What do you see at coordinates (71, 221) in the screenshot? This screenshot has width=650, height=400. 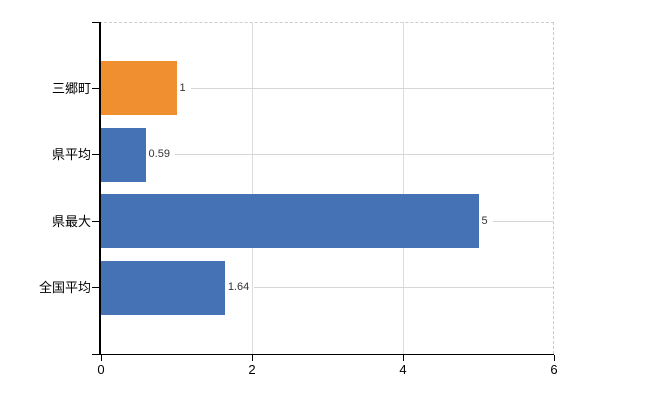 I see `category-label: 県最大` at bounding box center [71, 221].